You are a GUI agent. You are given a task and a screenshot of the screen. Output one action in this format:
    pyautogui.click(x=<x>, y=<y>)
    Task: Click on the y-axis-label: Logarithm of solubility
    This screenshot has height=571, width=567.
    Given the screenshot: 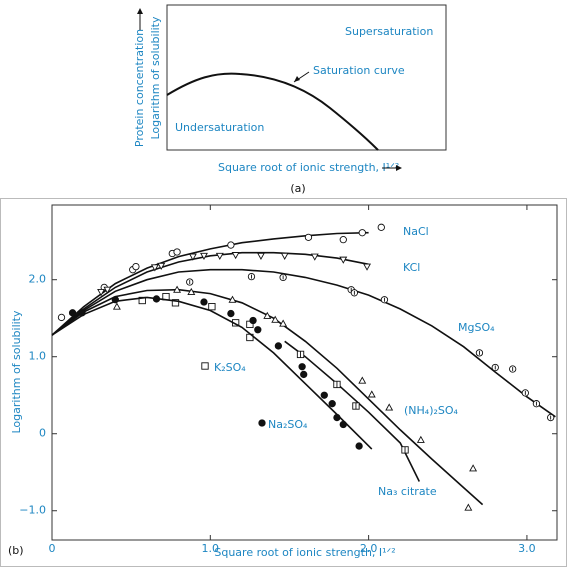 What is the action you would take?
    pyautogui.click(x=155, y=78)
    